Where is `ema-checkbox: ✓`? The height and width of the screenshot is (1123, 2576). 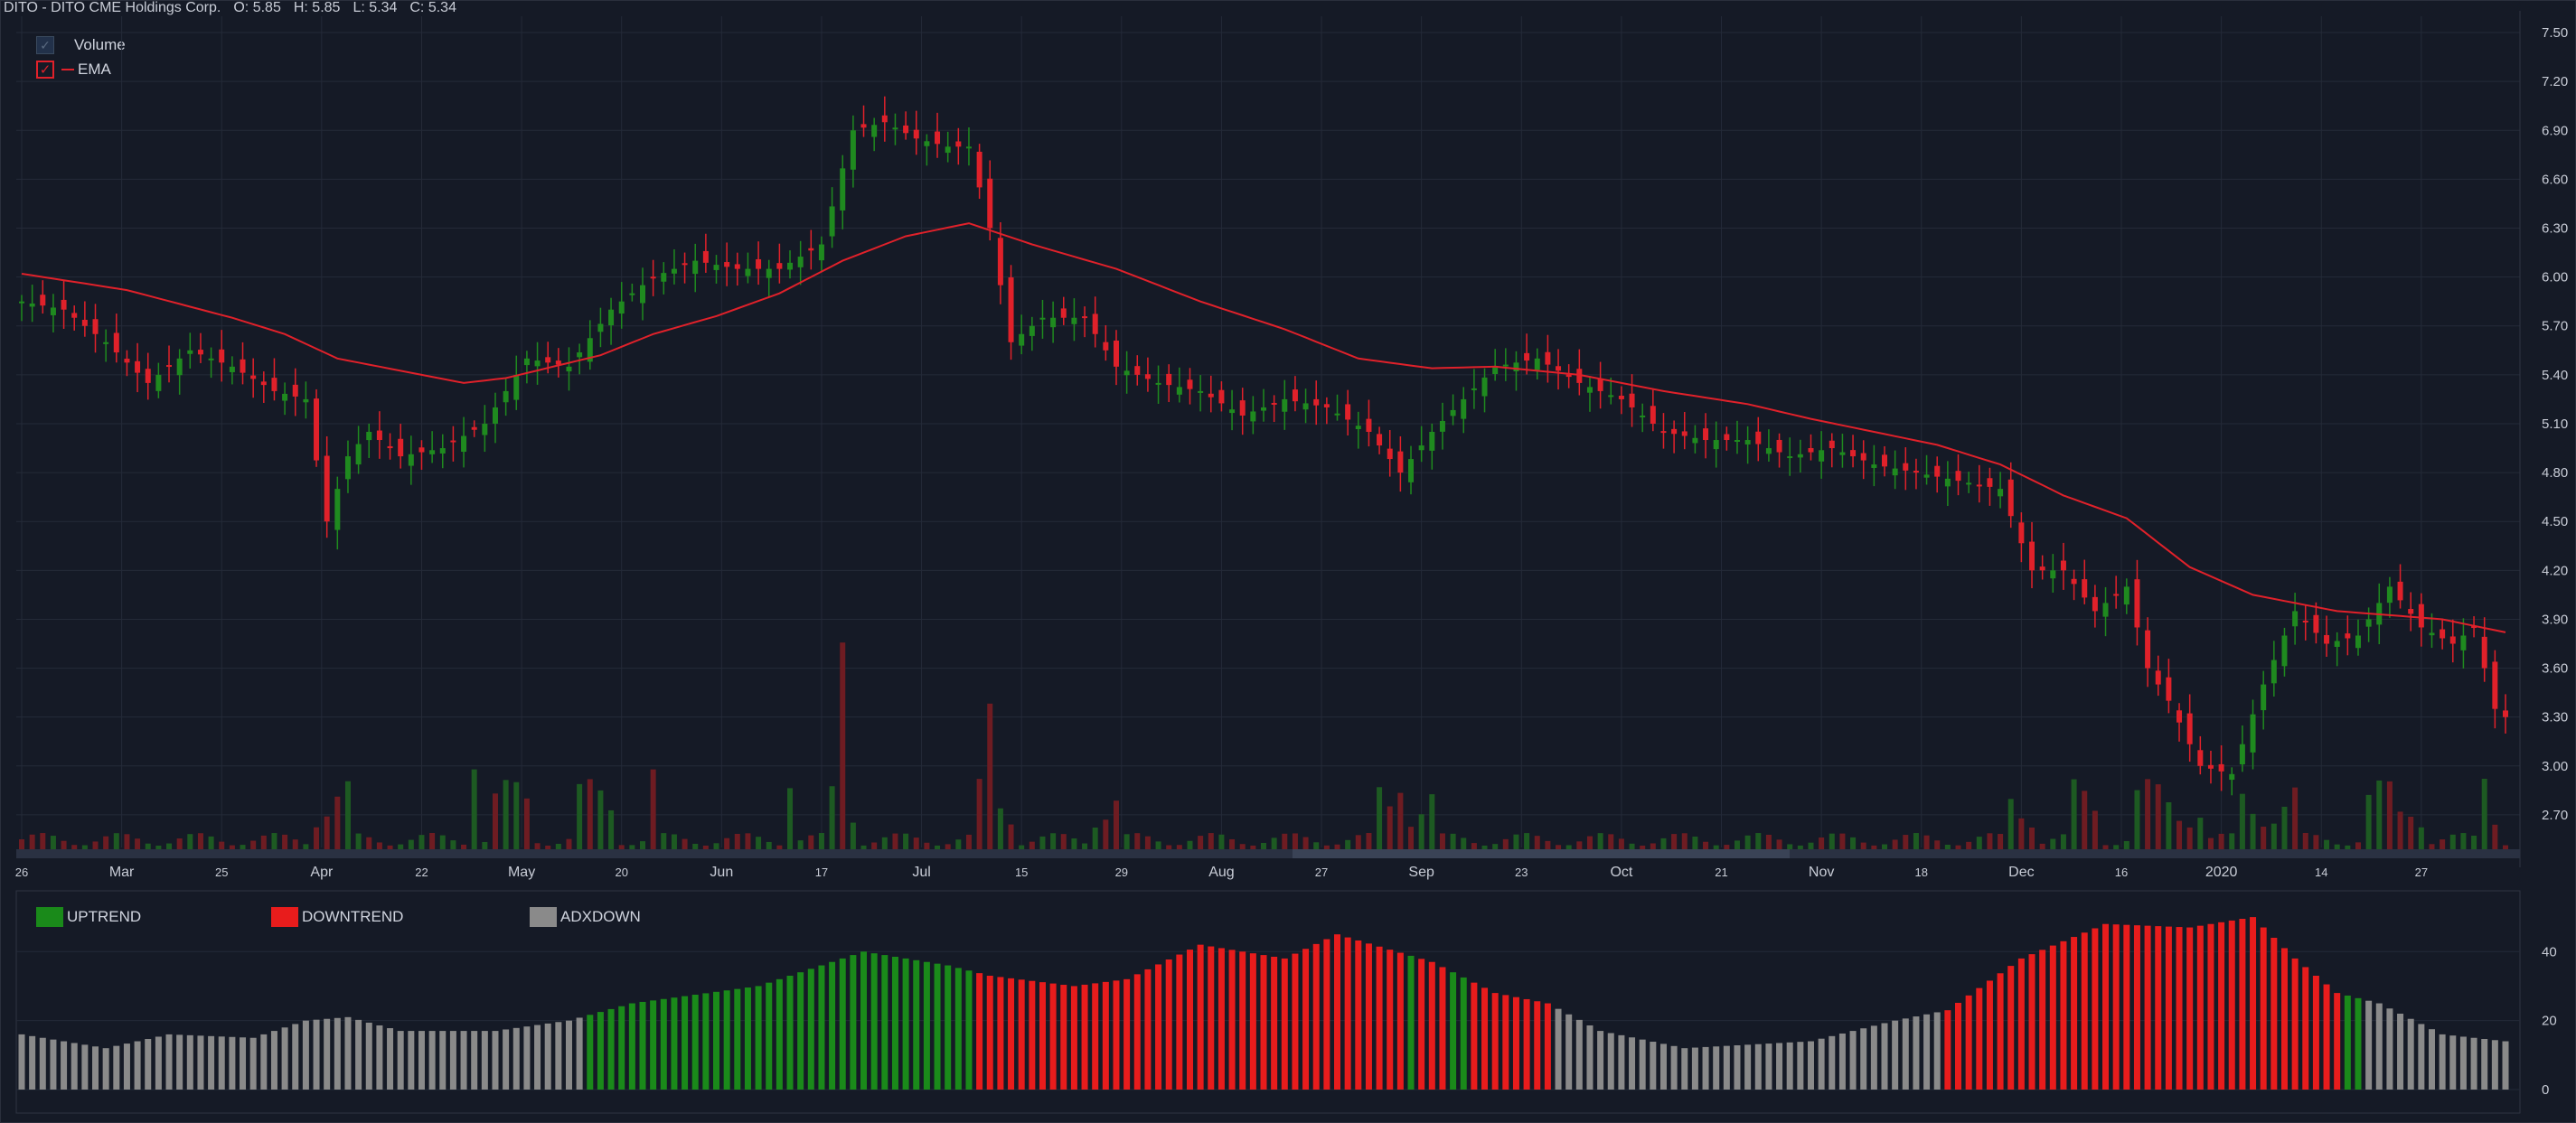 ema-checkbox: ✓ is located at coordinates (45, 70).